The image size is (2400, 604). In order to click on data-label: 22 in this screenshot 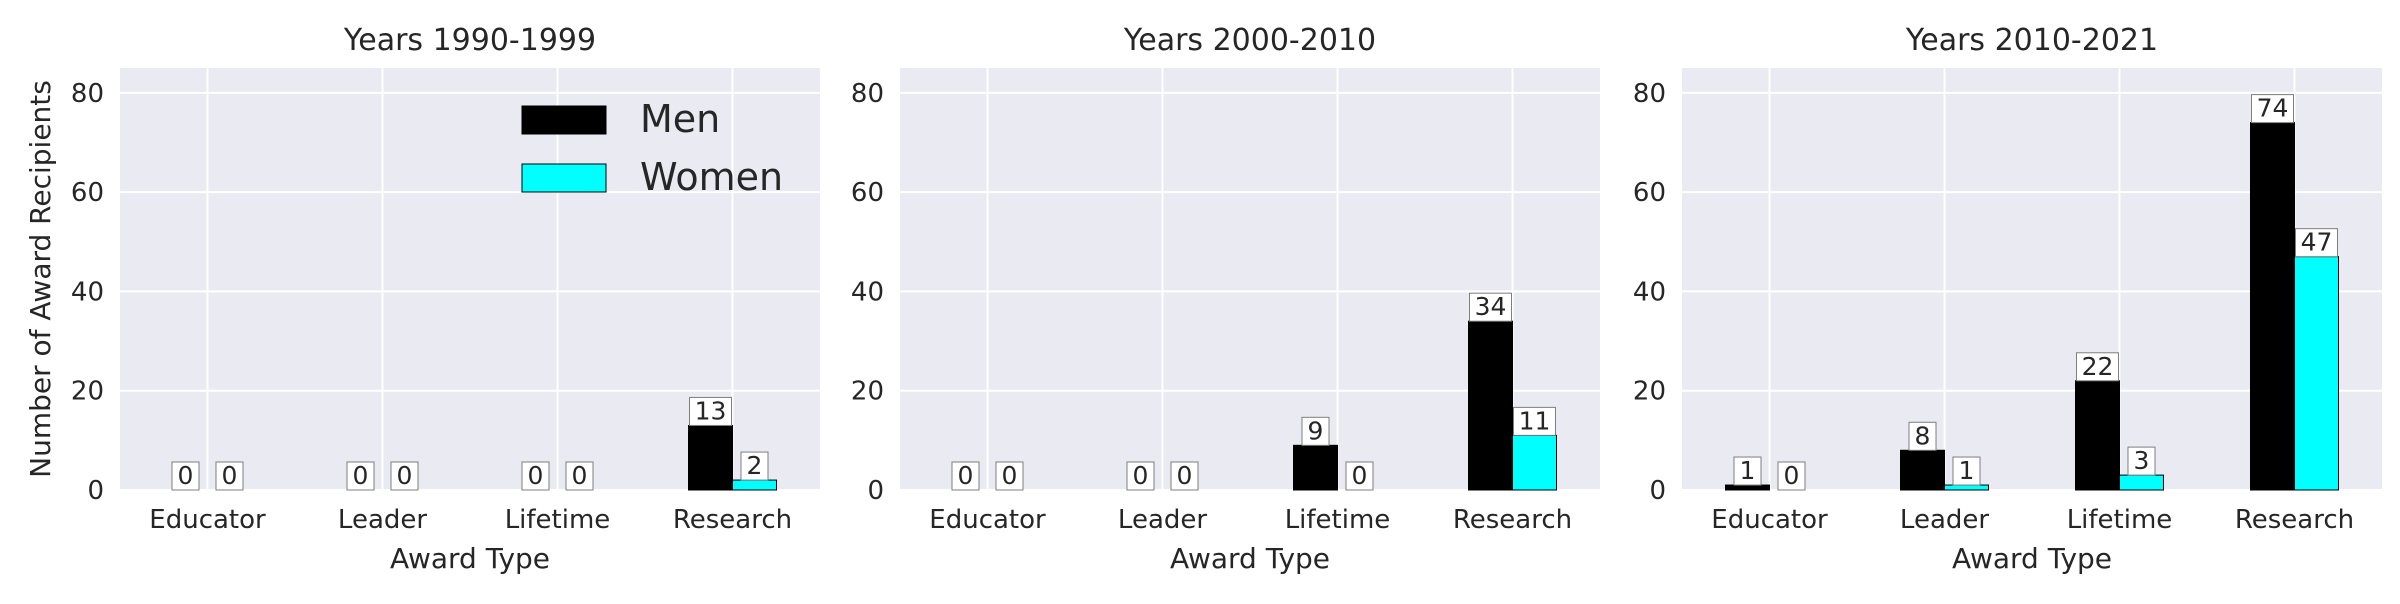, I will do `click(2098, 366)`.